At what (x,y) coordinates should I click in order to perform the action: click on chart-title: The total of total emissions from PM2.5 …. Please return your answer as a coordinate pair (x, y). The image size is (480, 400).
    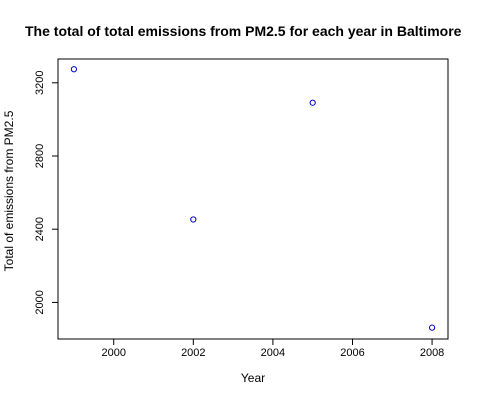
    Looking at the image, I should click on (243, 31).